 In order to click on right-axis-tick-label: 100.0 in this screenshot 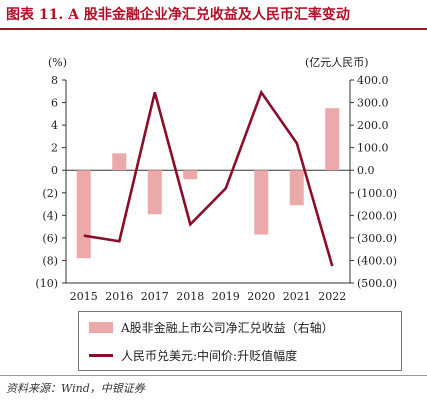, I will do `click(373, 148)`.